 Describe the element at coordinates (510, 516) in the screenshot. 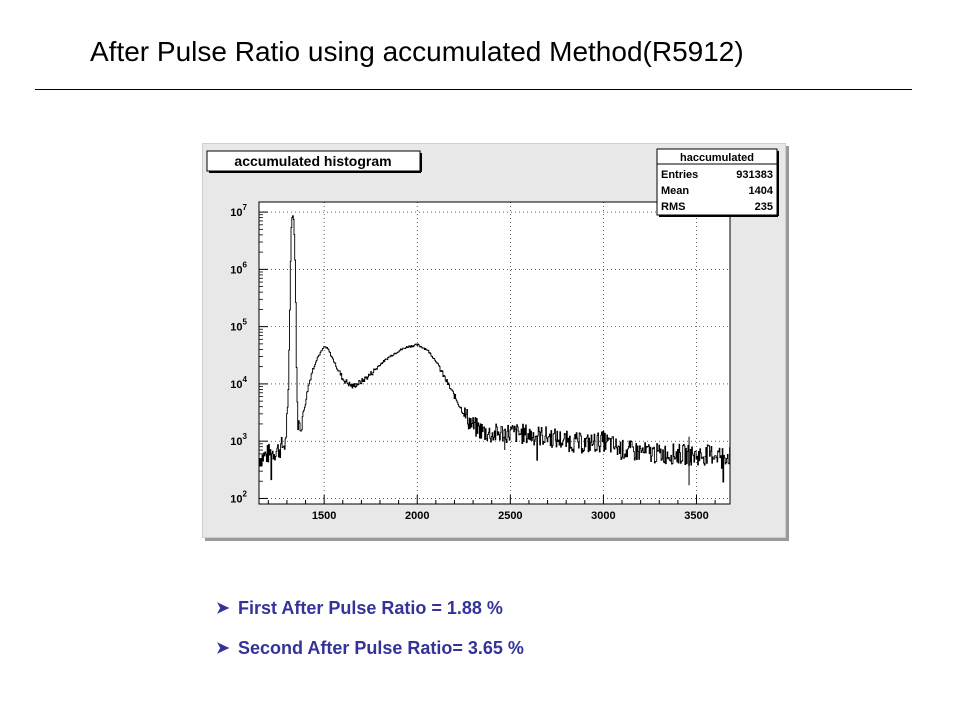

I see `x-tick-label: 2500` at that location.